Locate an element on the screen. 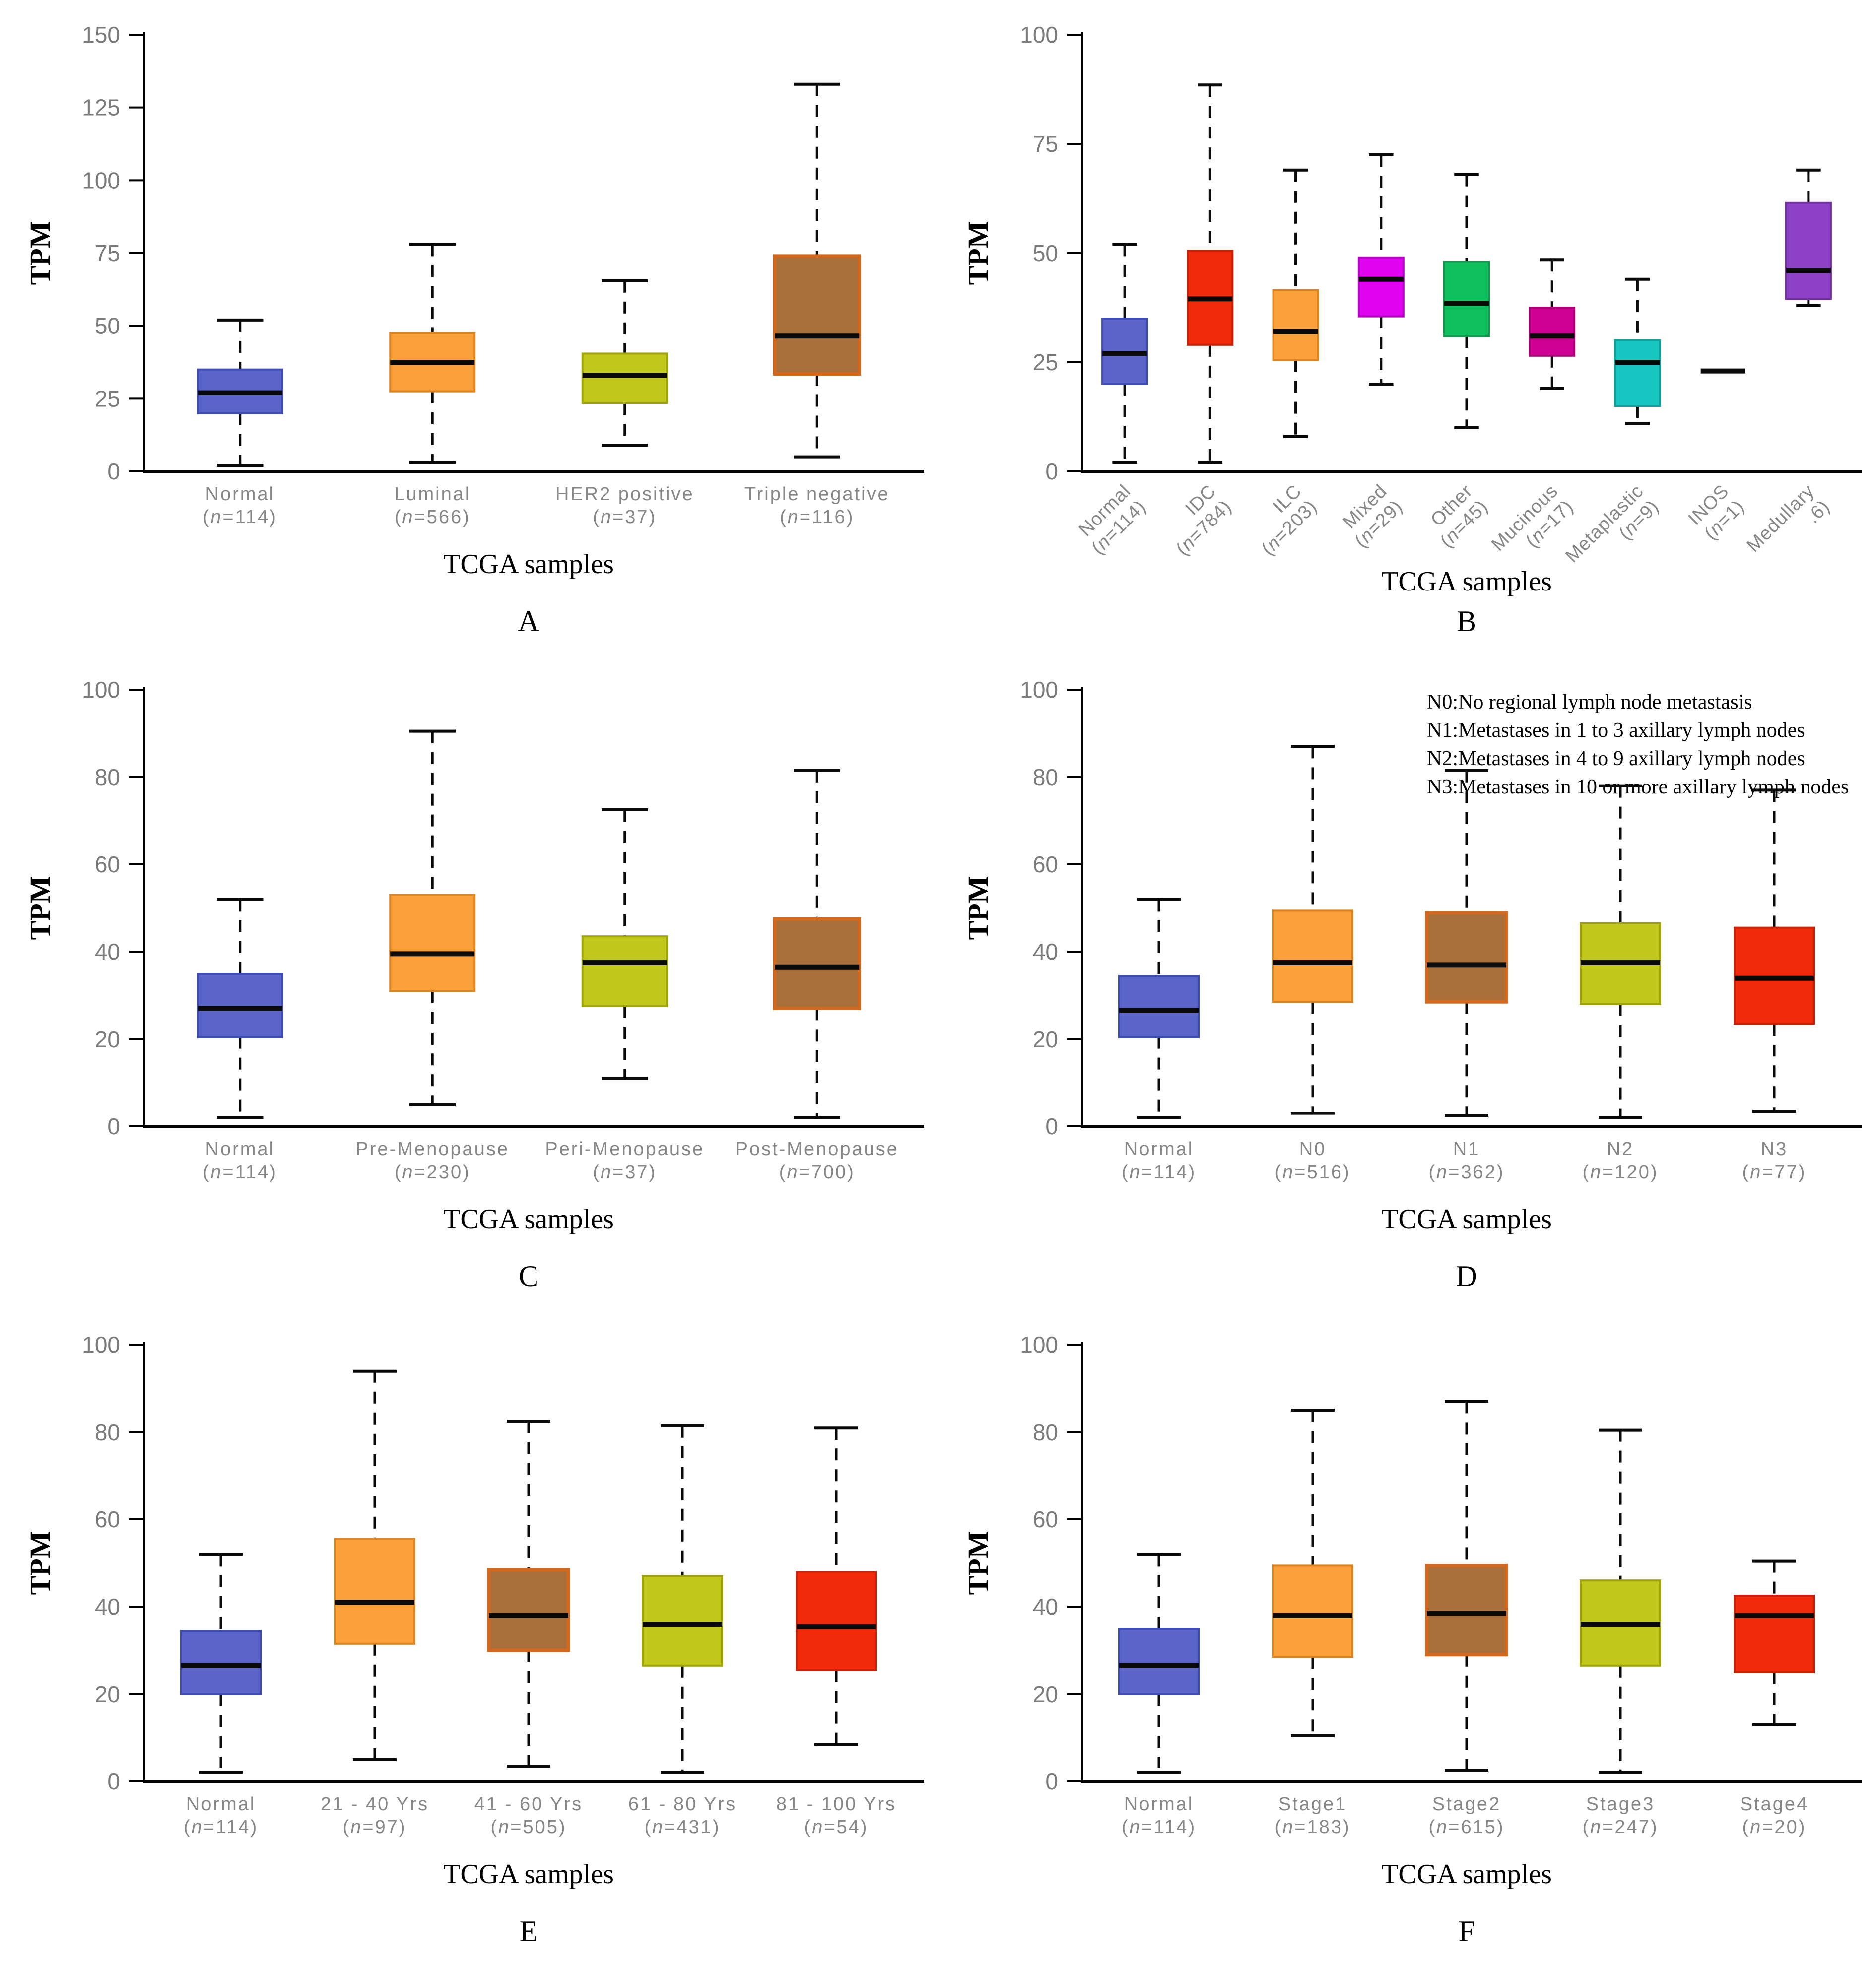  box-group-her2-positive is located at coordinates (624, 363).